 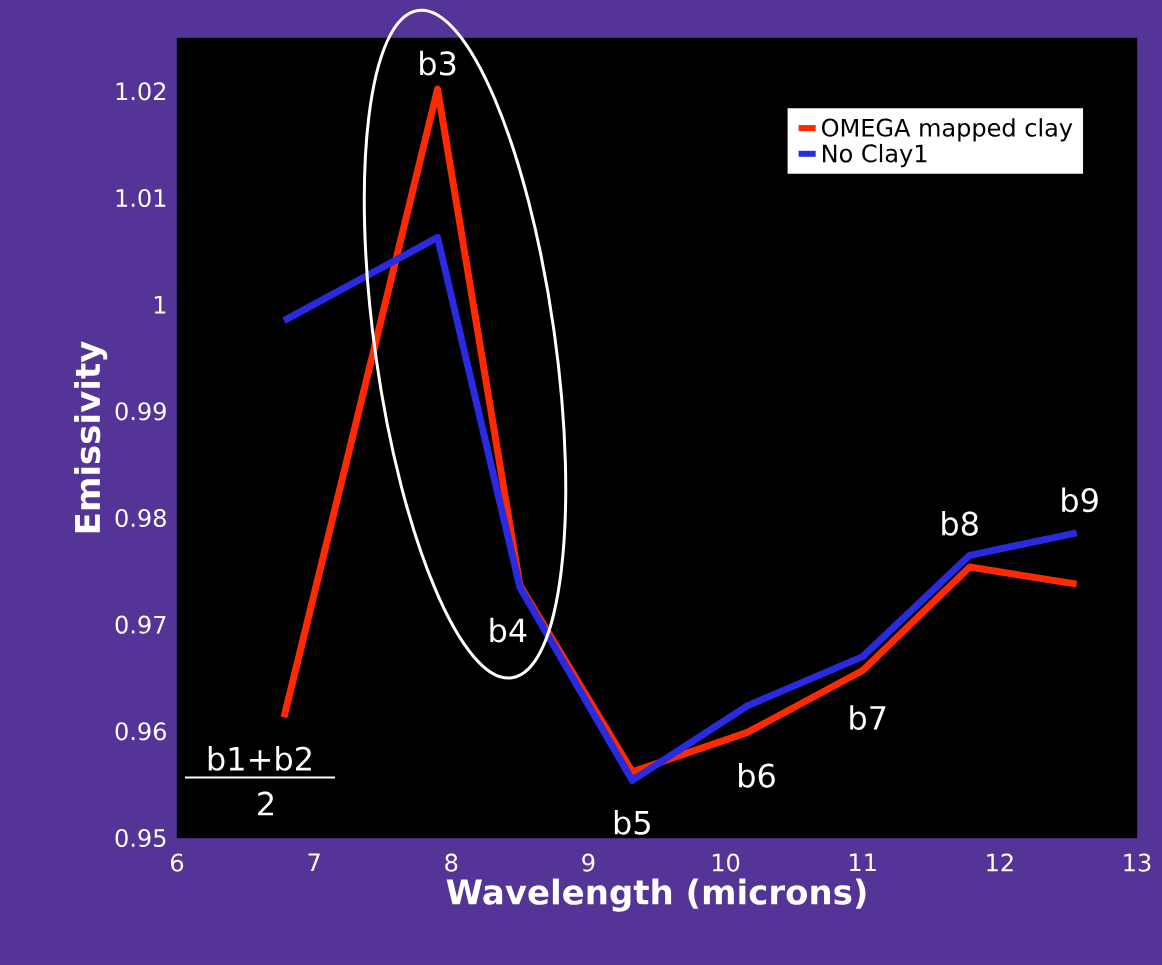 I want to click on y-tick-label: 0.95, so click(x=140, y=838).